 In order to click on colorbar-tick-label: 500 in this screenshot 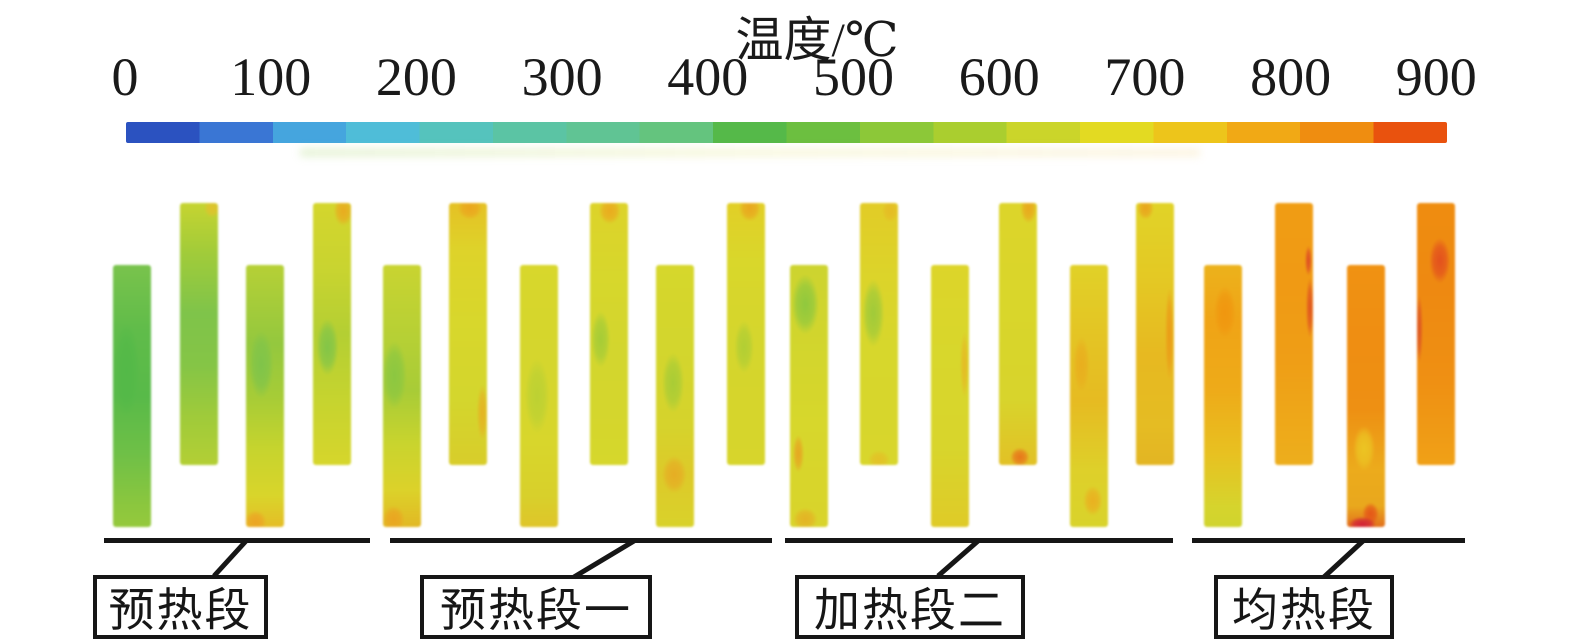, I will do `click(853, 77)`.